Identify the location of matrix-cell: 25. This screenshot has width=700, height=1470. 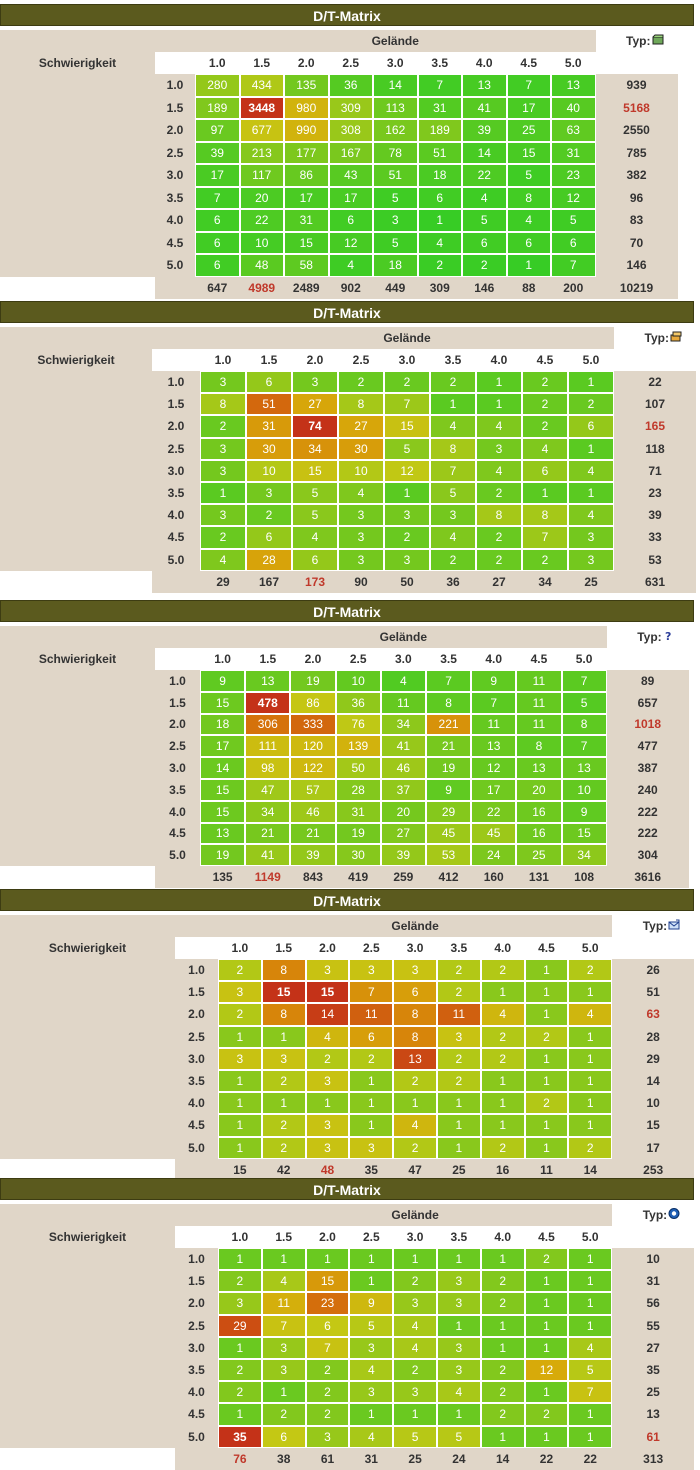
(528, 130).